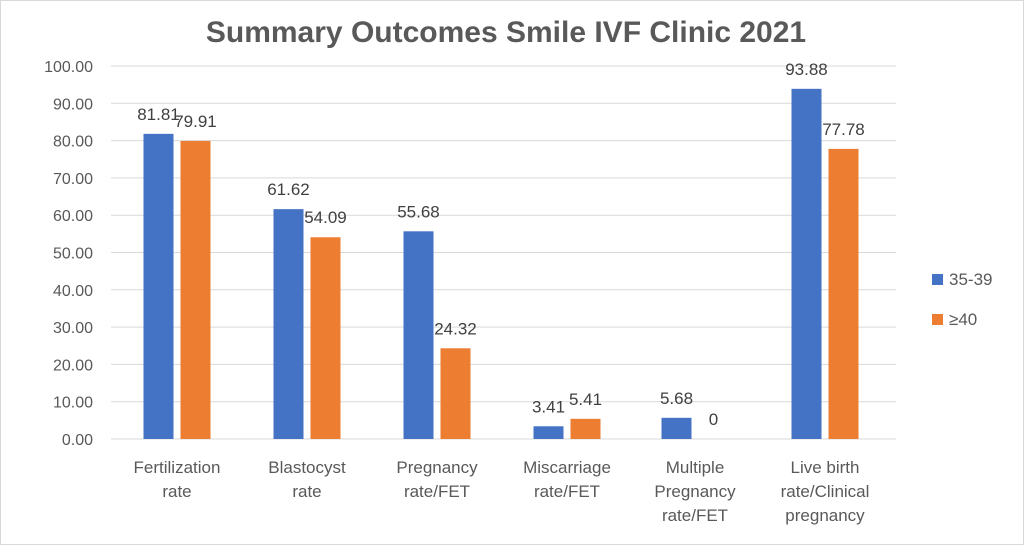 This screenshot has height=545, width=1024. What do you see at coordinates (77, 440) in the screenshot?
I see `y-tick-label: 0.00` at bounding box center [77, 440].